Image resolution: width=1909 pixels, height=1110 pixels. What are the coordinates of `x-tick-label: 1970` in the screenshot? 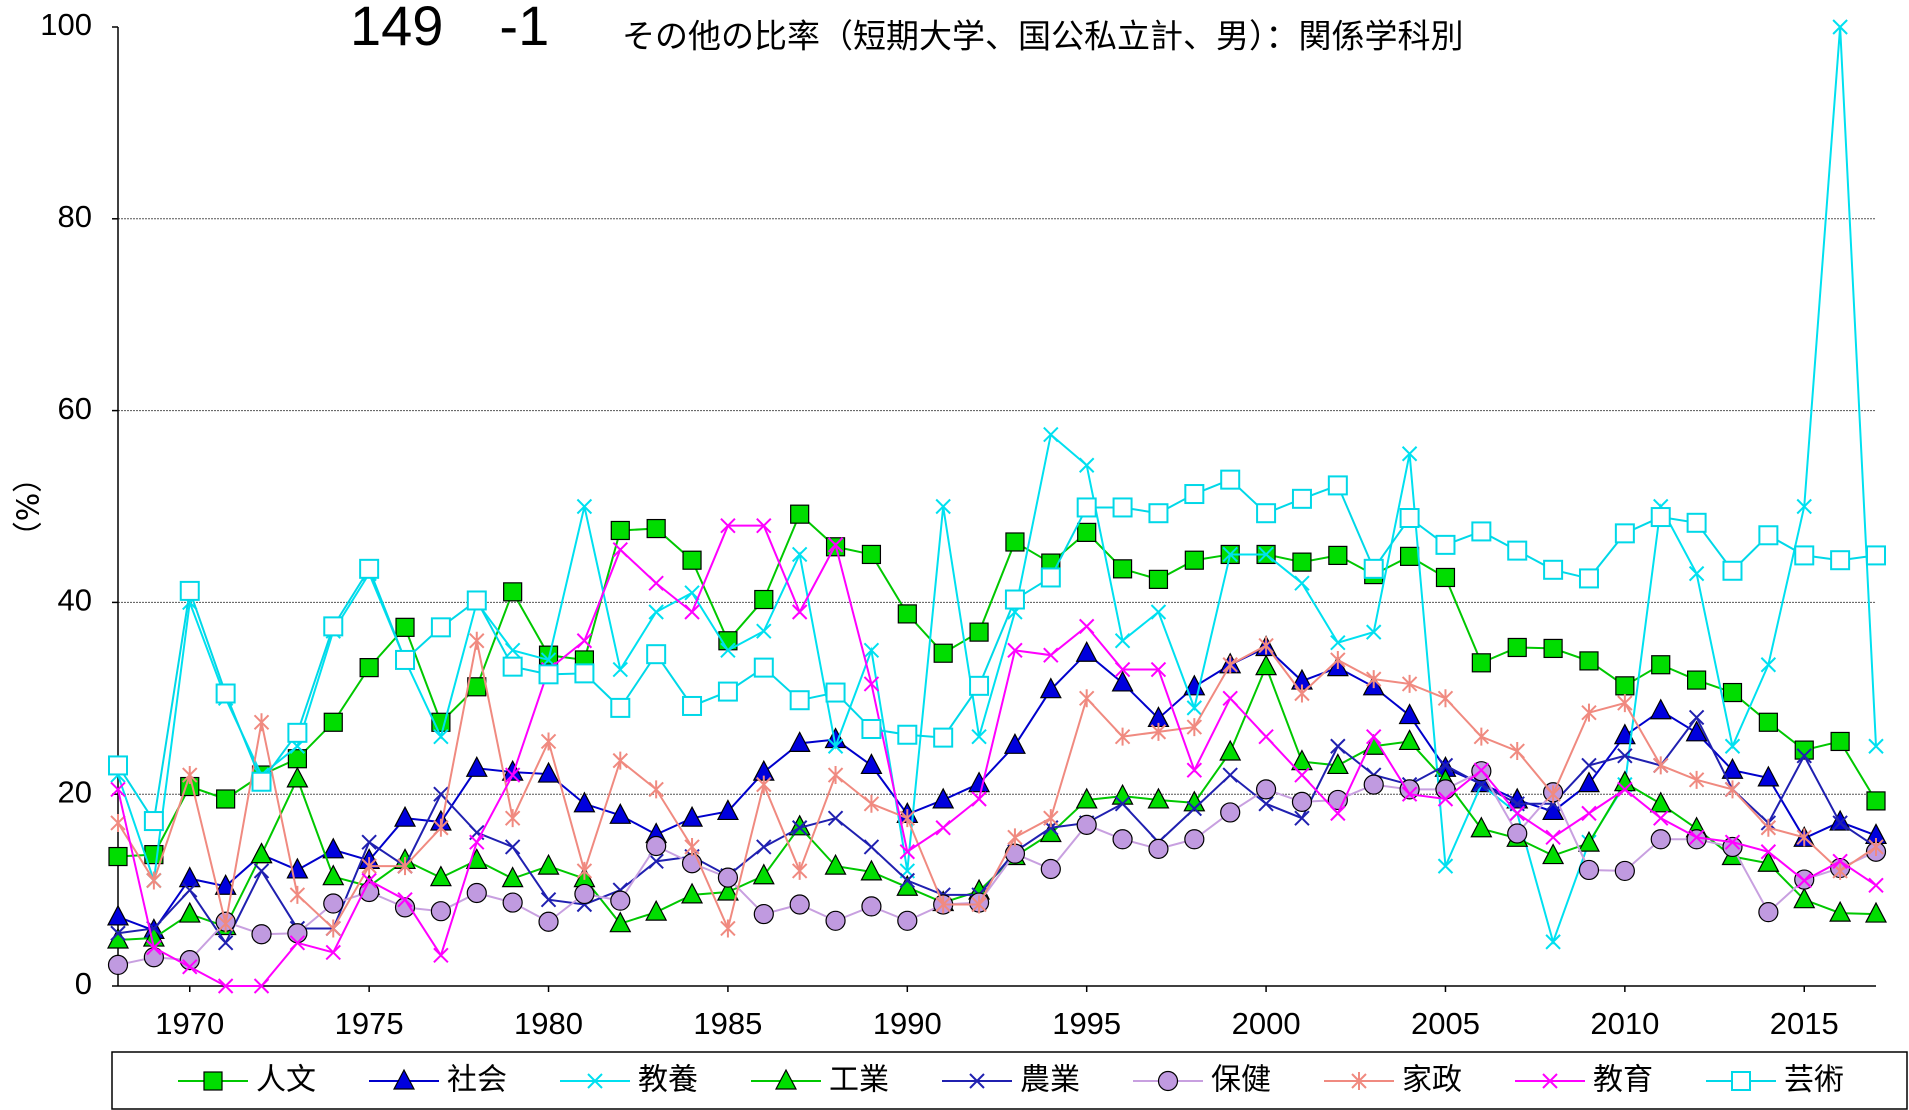 It's located at (189, 1023).